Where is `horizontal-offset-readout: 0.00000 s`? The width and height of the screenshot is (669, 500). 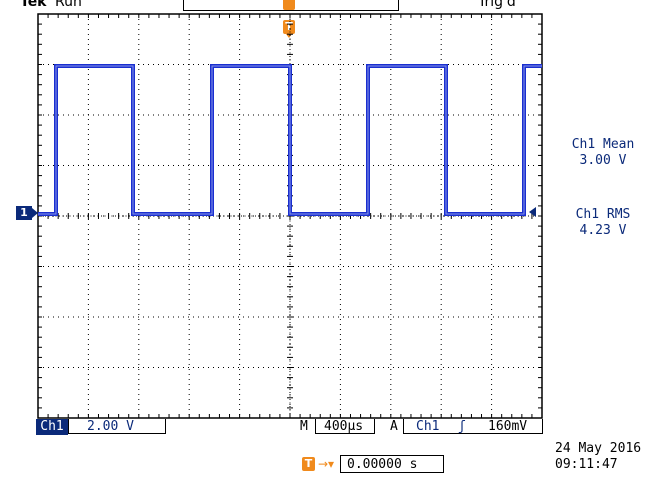
horizontal-offset-readout: 0.00000 s is located at coordinates (392, 464).